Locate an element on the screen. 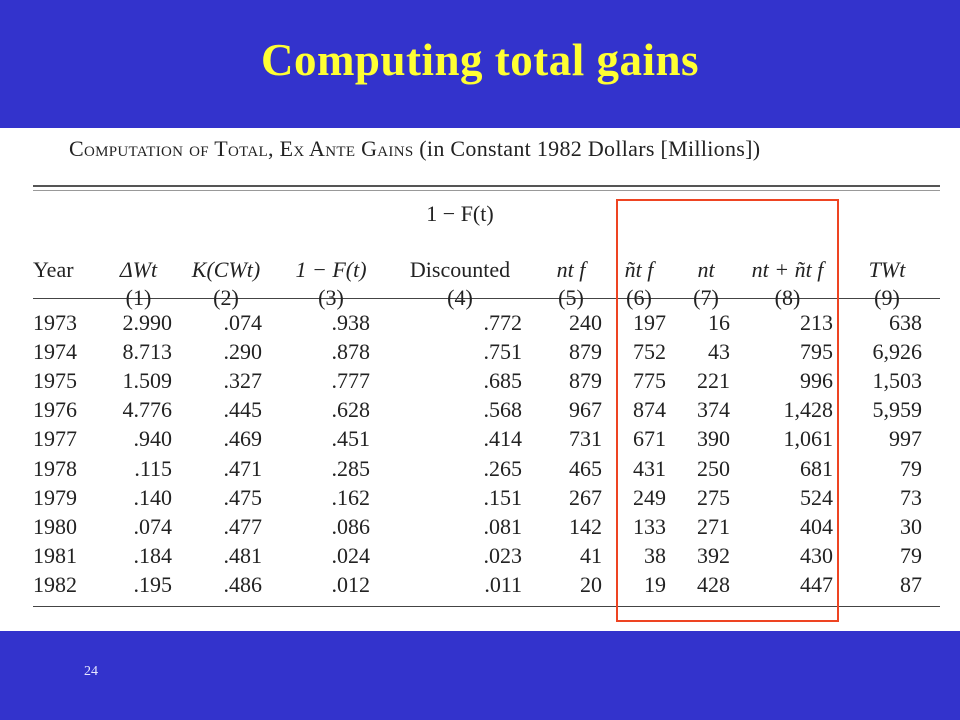  table-cell: 638 is located at coordinates (905, 322).